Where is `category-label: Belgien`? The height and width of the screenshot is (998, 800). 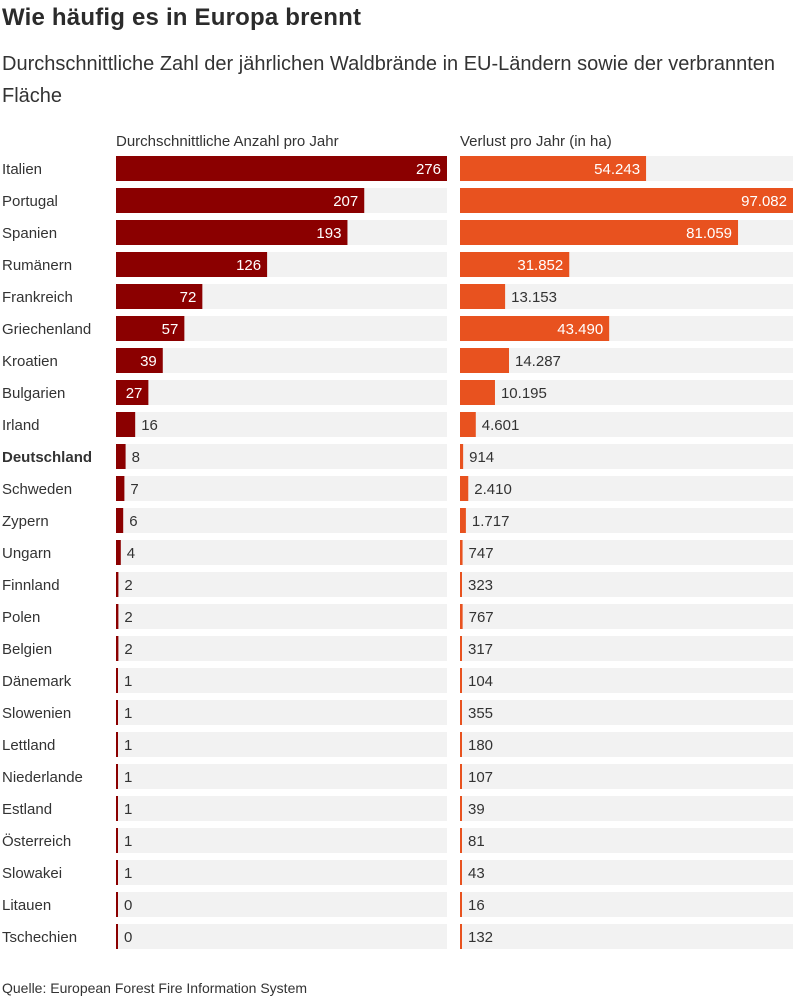
category-label: Belgien is located at coordinates (27, 649).